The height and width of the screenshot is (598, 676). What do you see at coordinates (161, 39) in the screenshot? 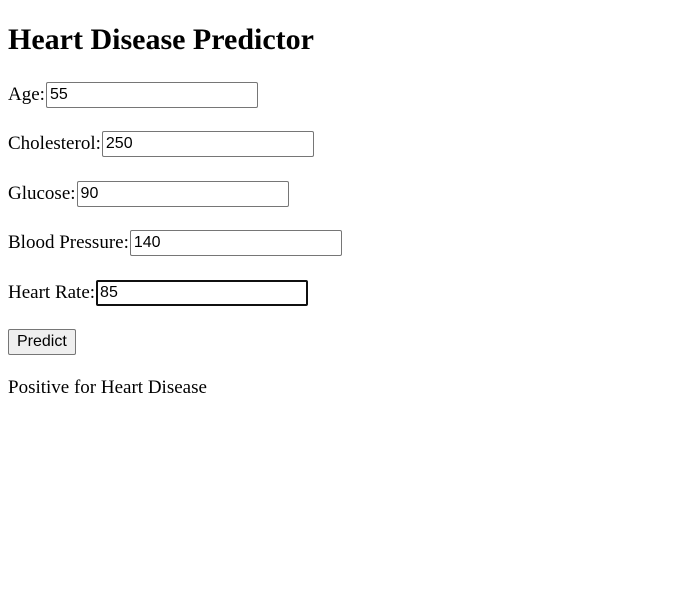
I see `page-title: Heart Disease Predictor` at bounding box center [161, 39].